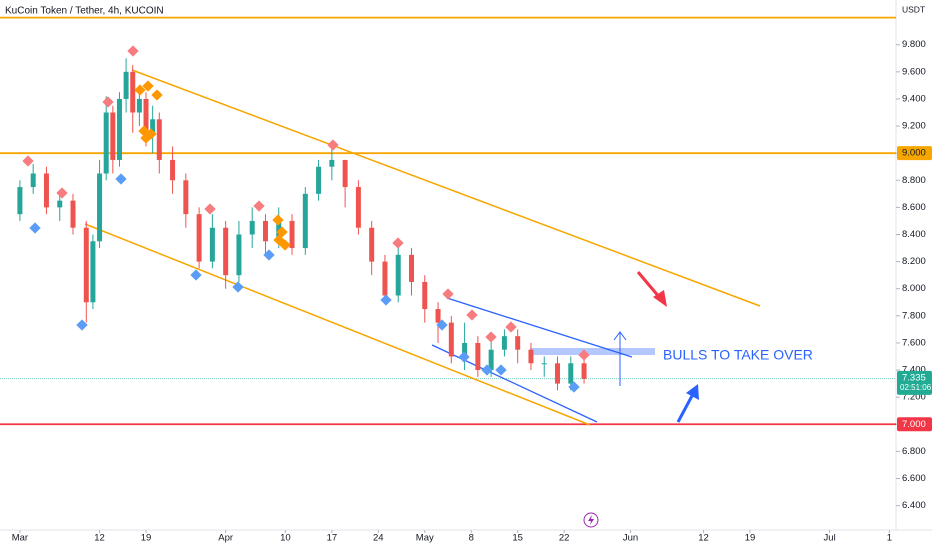 This screenshot has height=550, width=932. What do you see at coordinates (20, 538) in the screenshot?
I see `x-tick-label: Mar` at bounding box center [20, 538].